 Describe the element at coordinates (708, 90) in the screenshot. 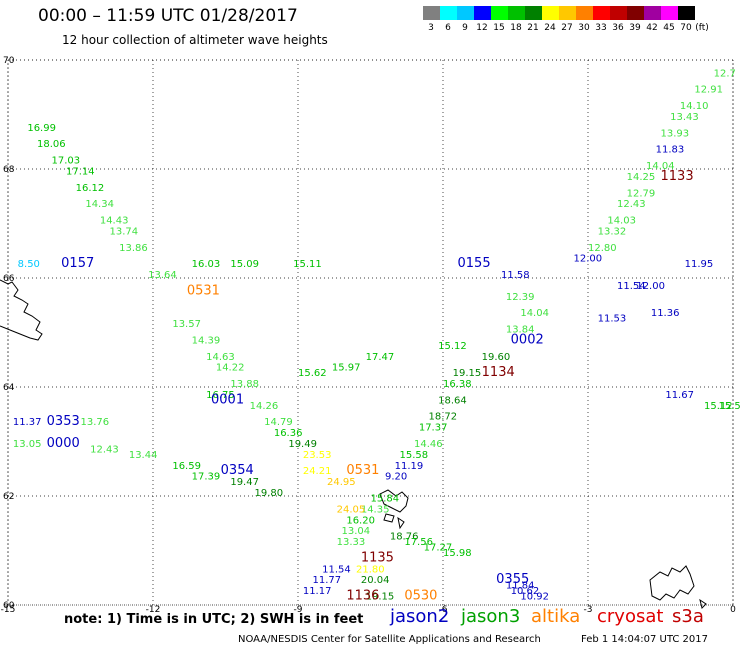

I see `wave-height-value: 12.91` at that location.